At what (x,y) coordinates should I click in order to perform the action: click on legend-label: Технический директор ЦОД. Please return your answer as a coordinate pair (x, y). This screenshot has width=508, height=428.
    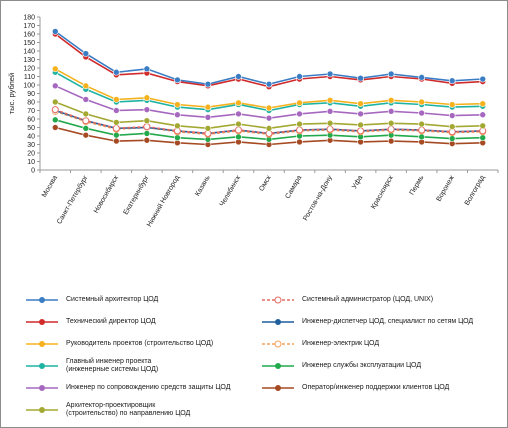
    Looking at the image, I should click on (111, 321).